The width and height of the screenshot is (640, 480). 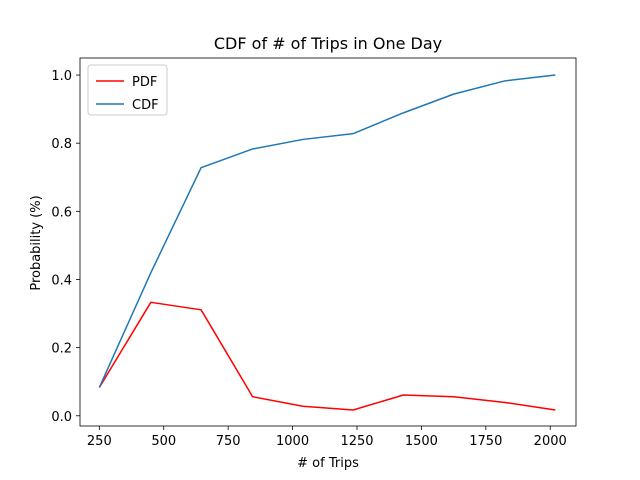 What do you see at coordinates (163, 441) in the screenshot?
I see `x-tick-label: 500` at bounding box center [163, 441].